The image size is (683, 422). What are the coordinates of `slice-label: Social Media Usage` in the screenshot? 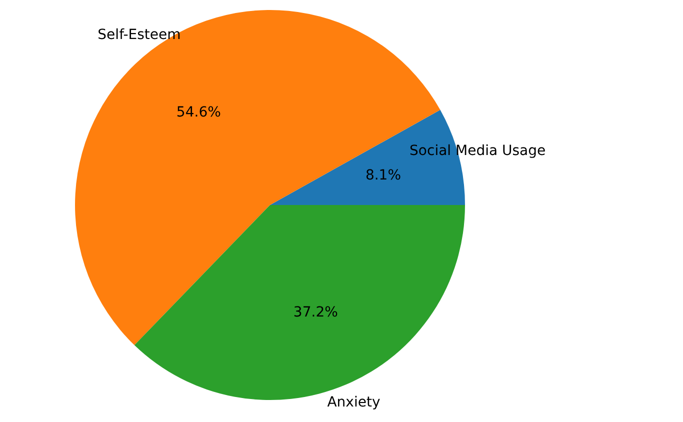 It's located at (478, 150).